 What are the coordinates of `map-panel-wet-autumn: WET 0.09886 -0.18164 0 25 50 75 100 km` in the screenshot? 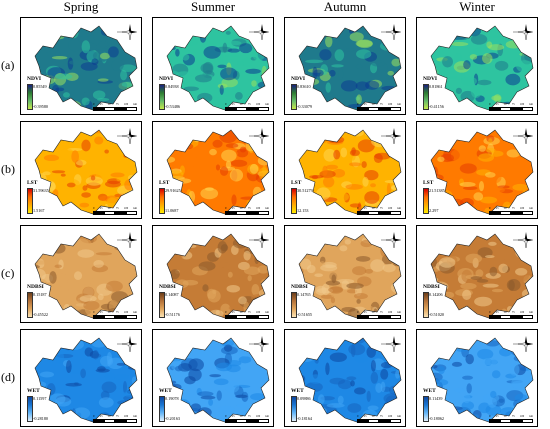 It's located at (345, 378).